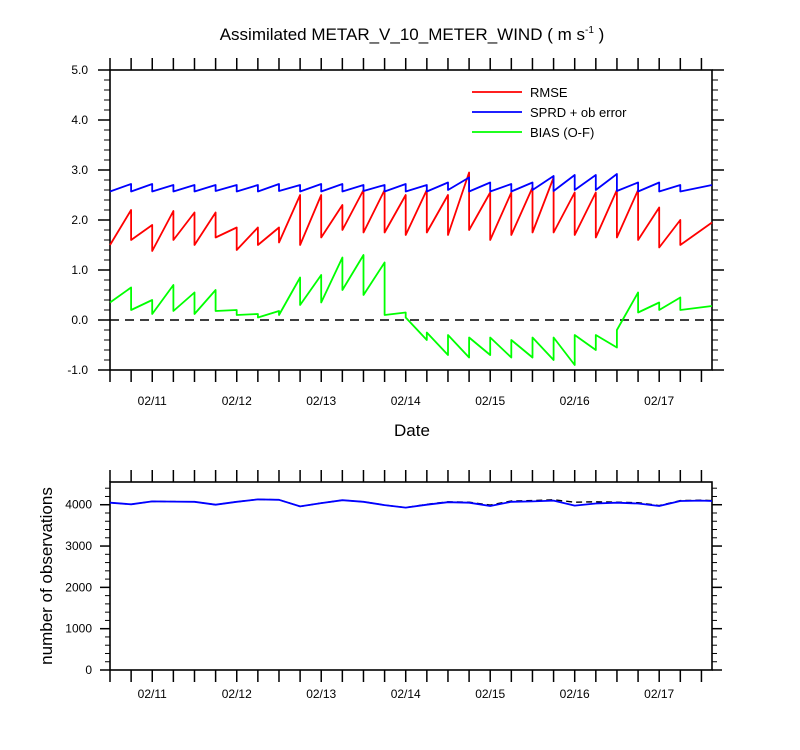  Describe the element at coordinates (78, 505) in the screenshot. I see `y-tick-label: 4000` at that location.